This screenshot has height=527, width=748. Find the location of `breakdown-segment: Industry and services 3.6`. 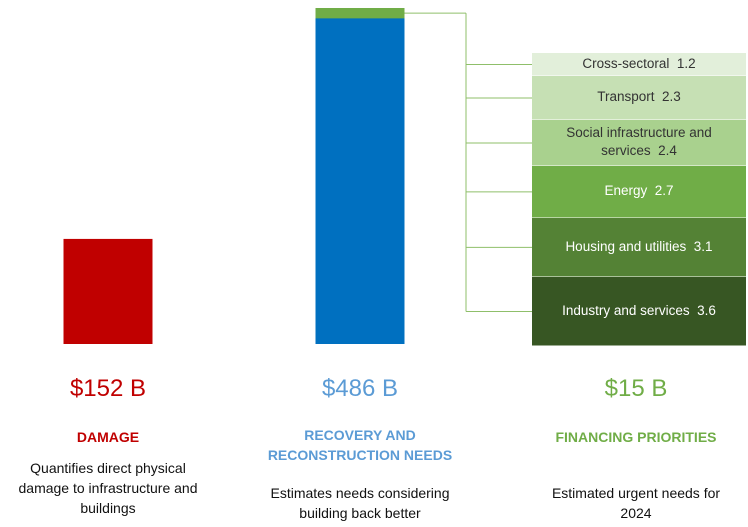

breakdown-segment: Industry and services 3.6 is located at coordinates (639, 311).